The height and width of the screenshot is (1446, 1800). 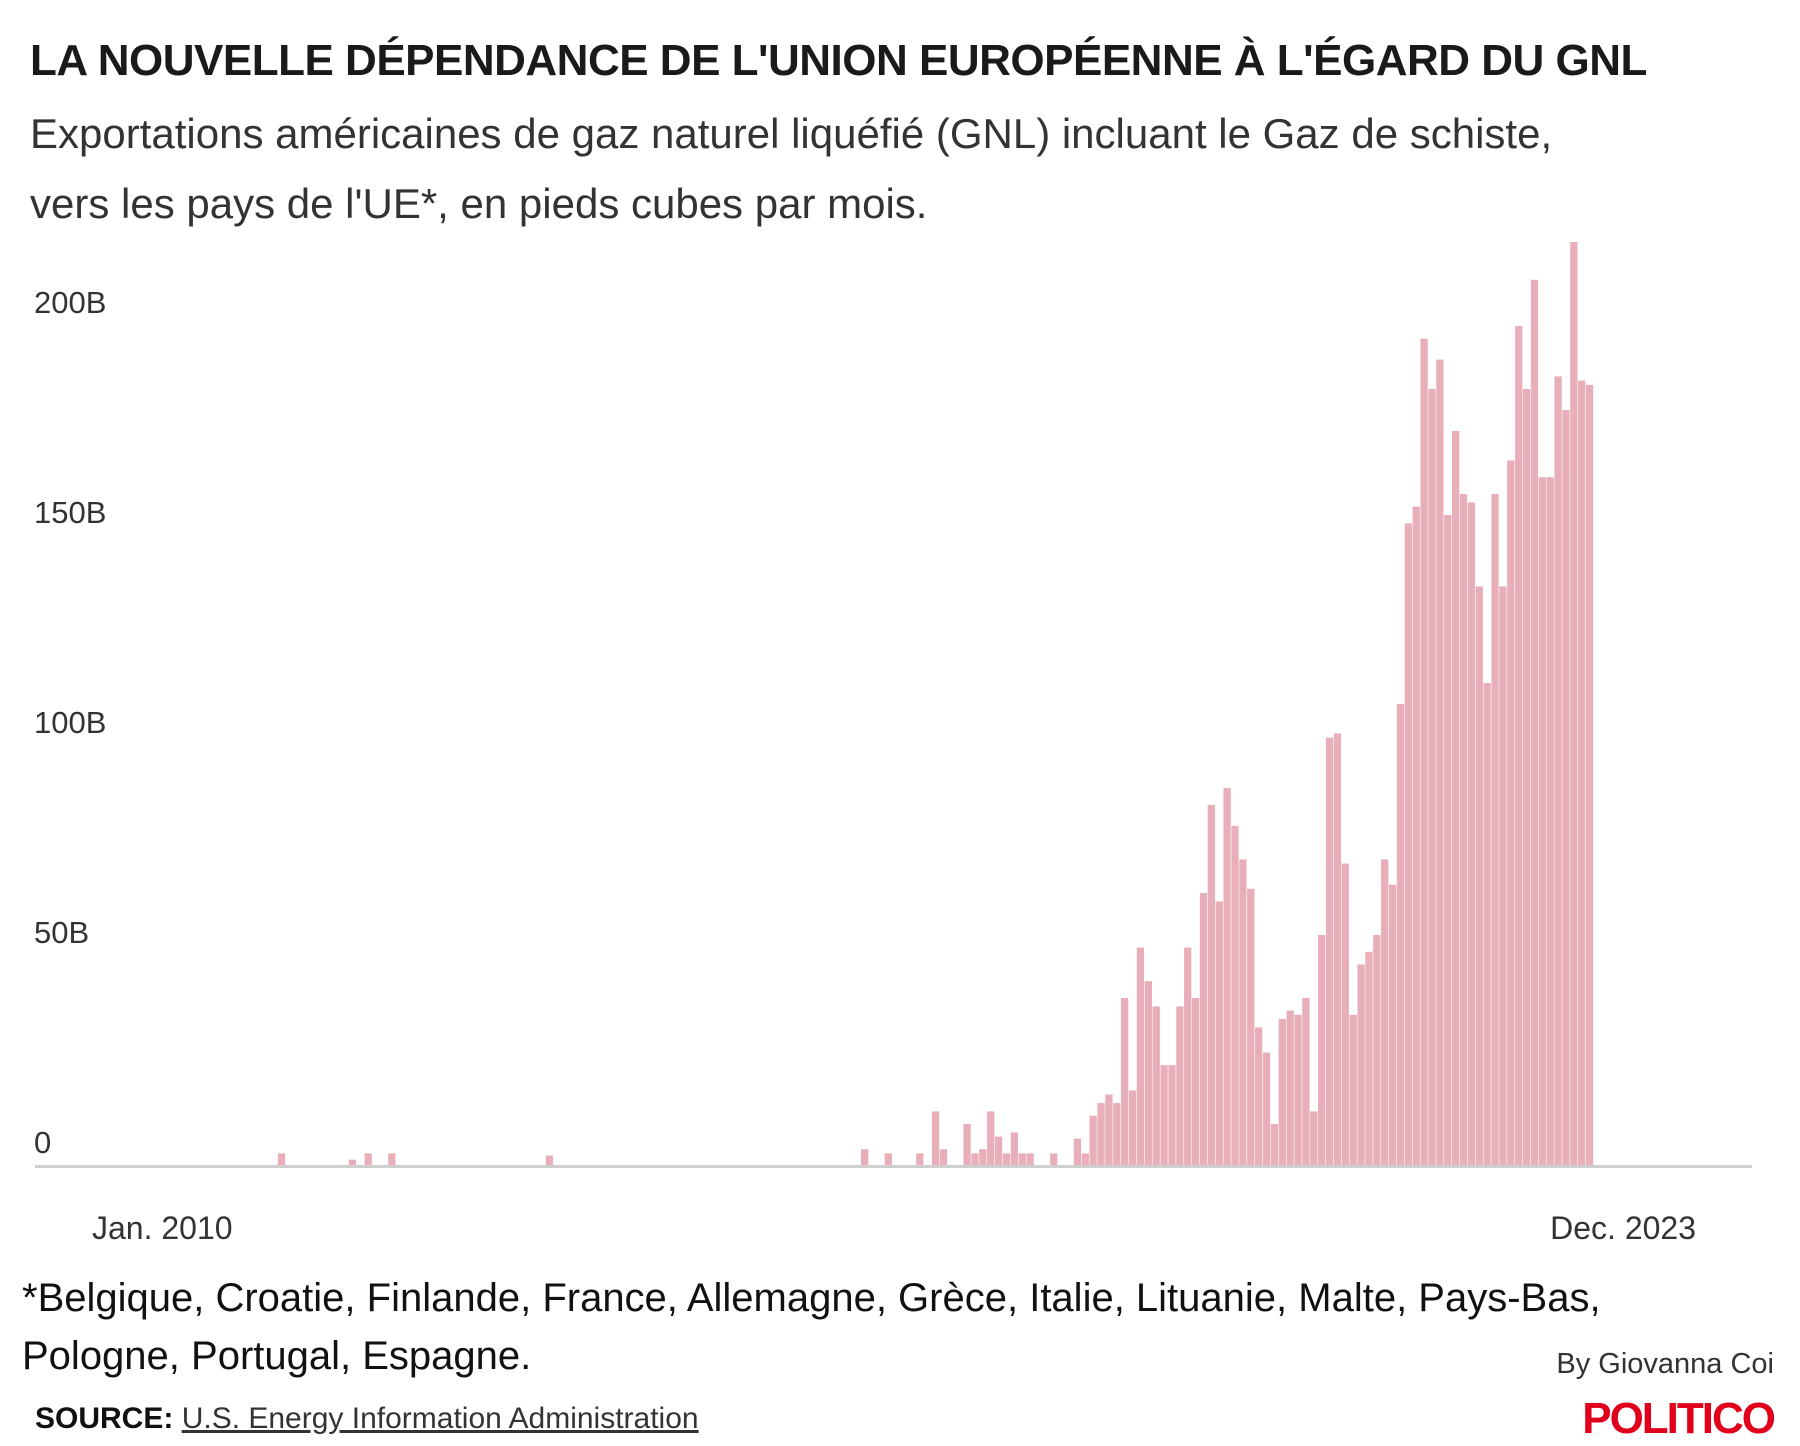 What do you see at coordinates (893, 1166) in the screenshot?
I see `x-axis-line` at bounding box center [893, 1166].